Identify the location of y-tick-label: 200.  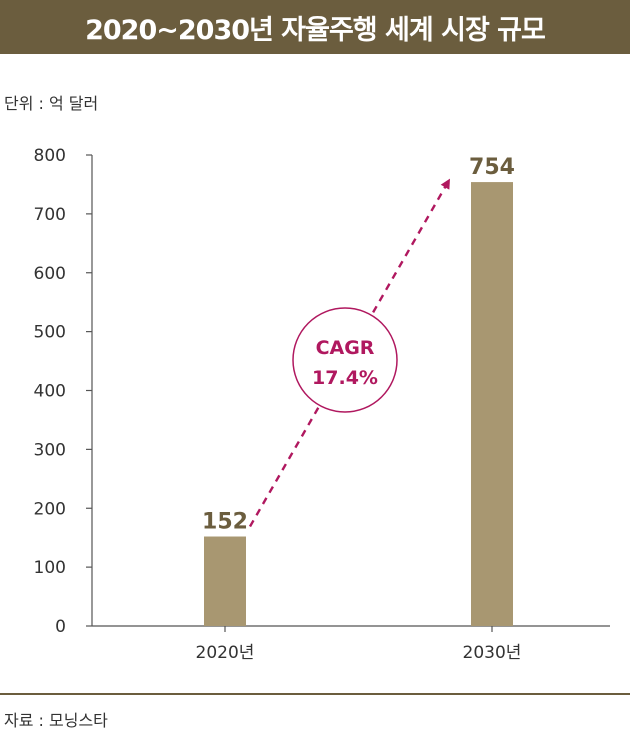
(50, 509).